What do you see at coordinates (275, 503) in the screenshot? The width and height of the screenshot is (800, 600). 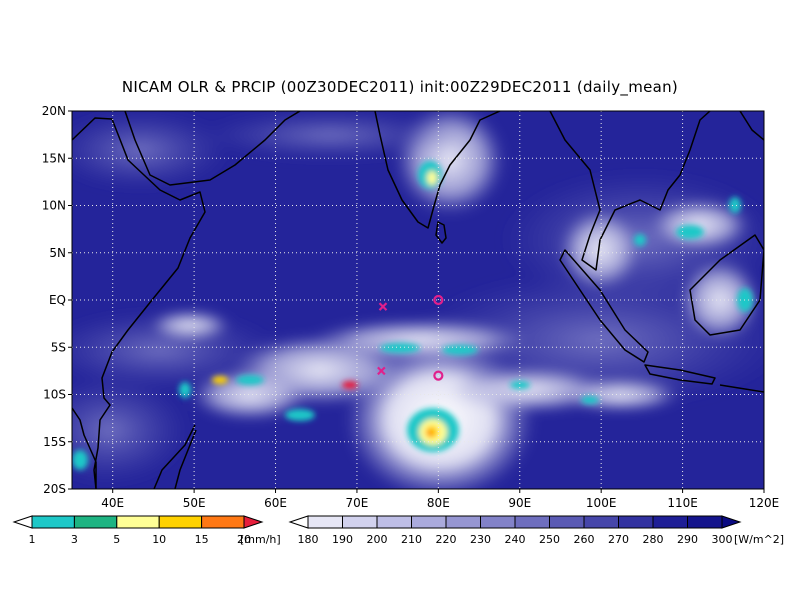 I see `lon-tick-label: 60E` at bounding box center [275, 503].